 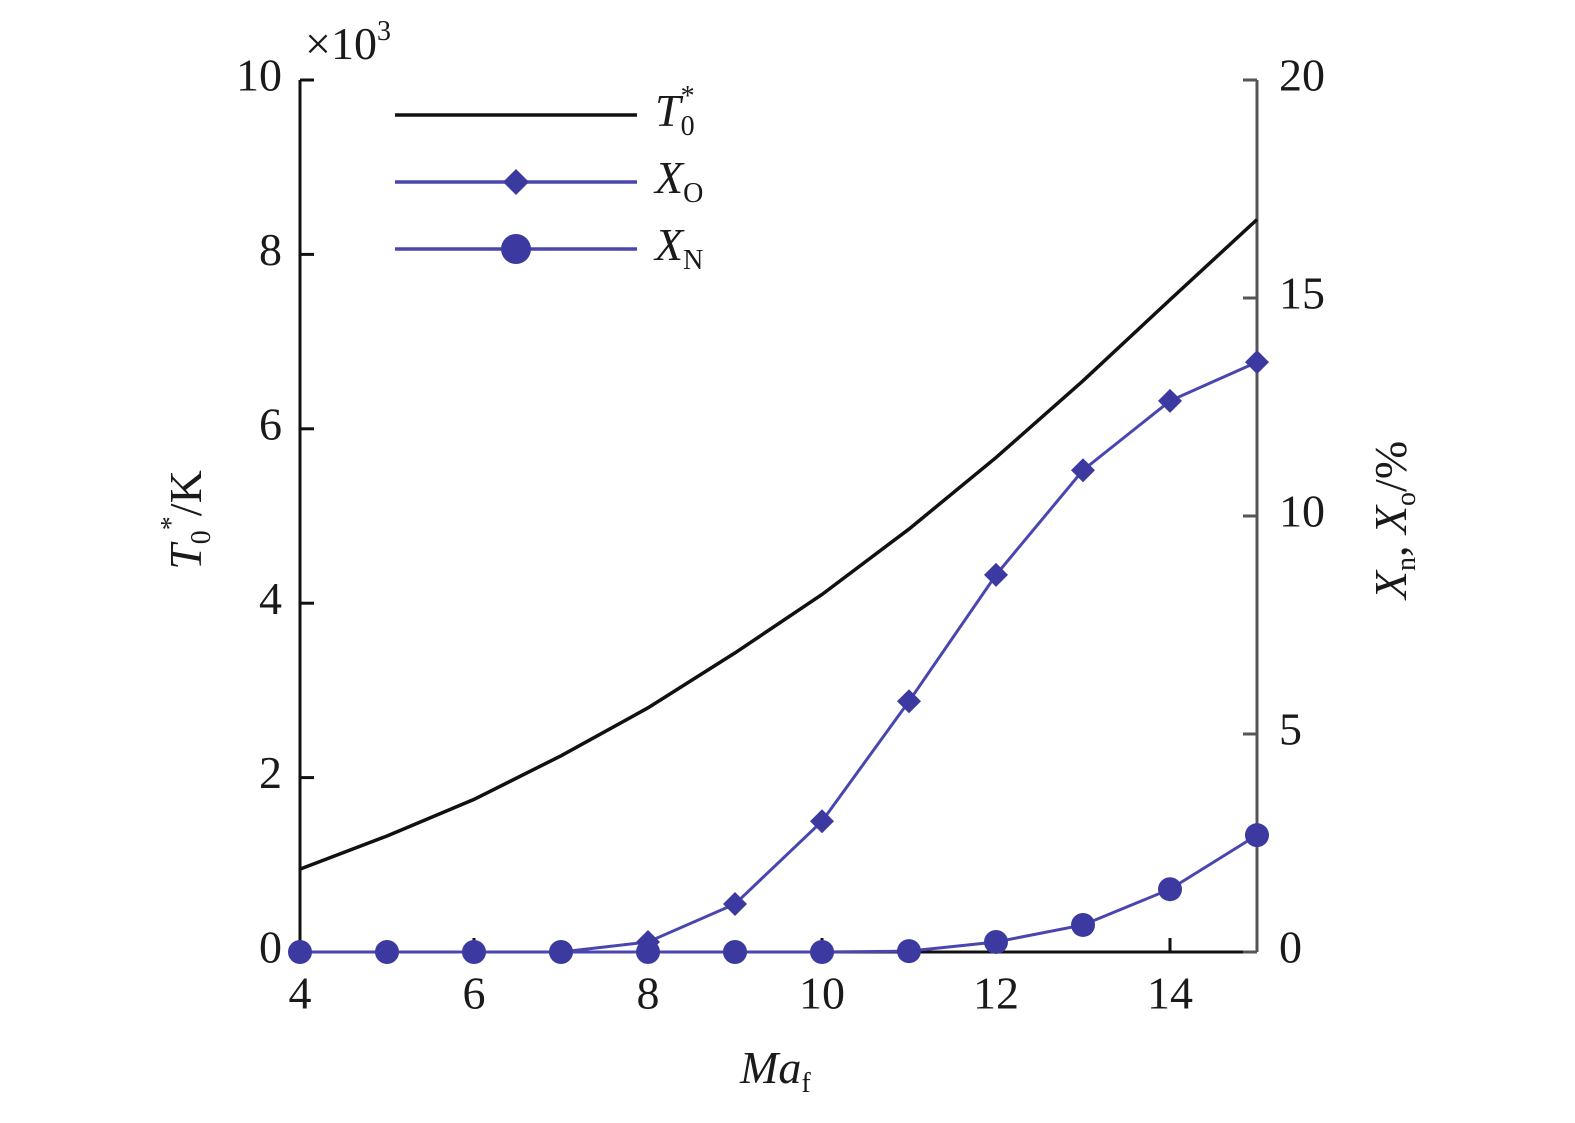 What do you see at coordinates (669, 110) in the screenshot?
I see `legend-name: T` at bounding box center [669, 110].